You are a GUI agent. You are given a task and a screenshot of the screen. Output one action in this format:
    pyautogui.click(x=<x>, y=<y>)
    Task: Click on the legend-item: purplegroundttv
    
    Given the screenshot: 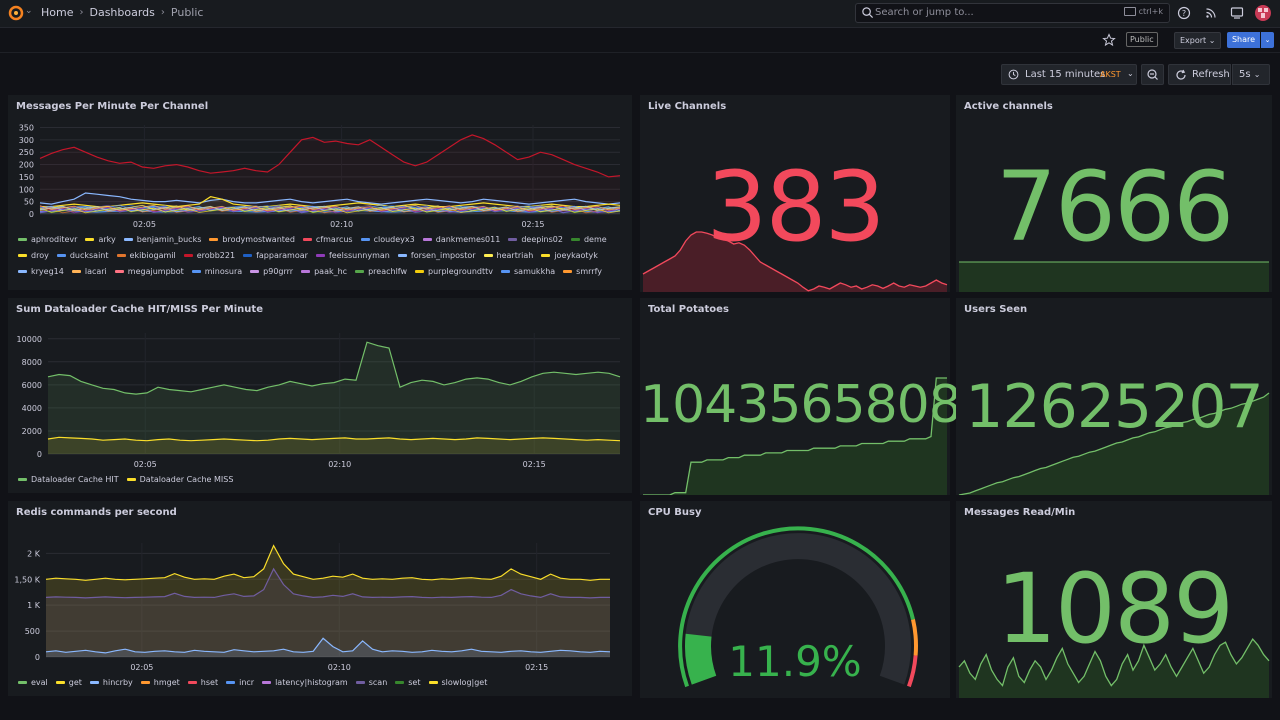 What is the action you would take?
    pyautogui.click(x=454, y=271)
    